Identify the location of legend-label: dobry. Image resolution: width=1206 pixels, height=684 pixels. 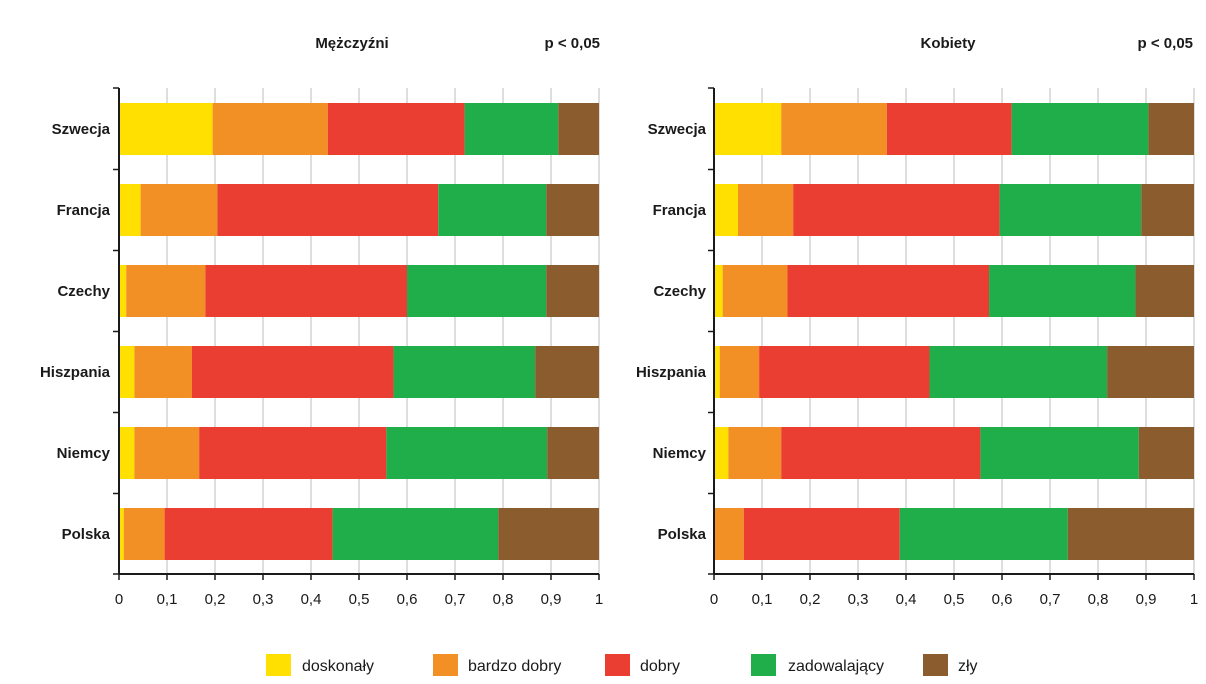
(660, 666).